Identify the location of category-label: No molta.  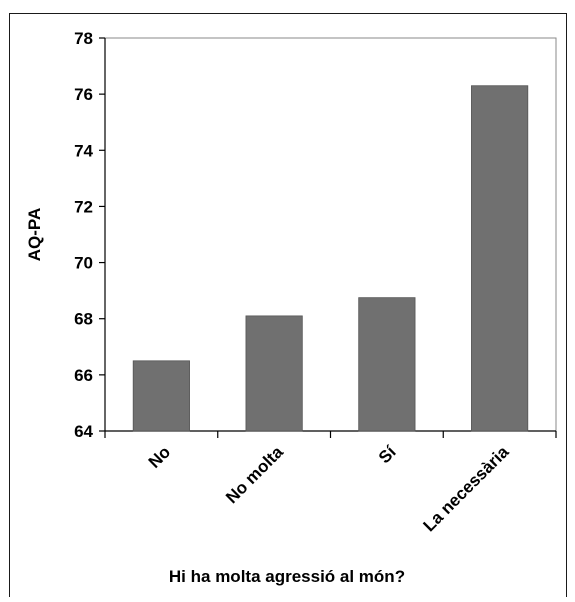
(254, 474).